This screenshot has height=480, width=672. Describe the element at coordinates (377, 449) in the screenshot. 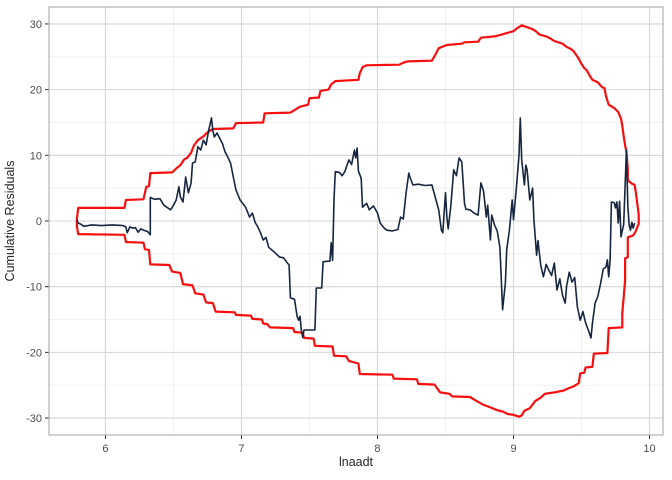

I see `x-tick-label: 8` at that location.